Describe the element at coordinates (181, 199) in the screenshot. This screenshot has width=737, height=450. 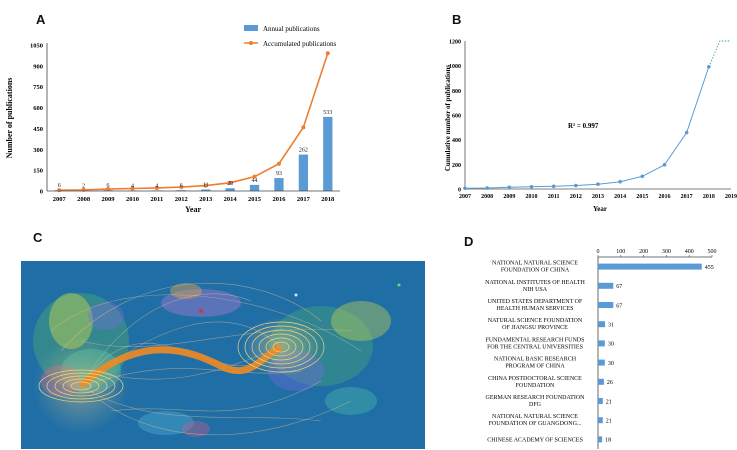
I see `x-tick-label-a: 2012` at that location.